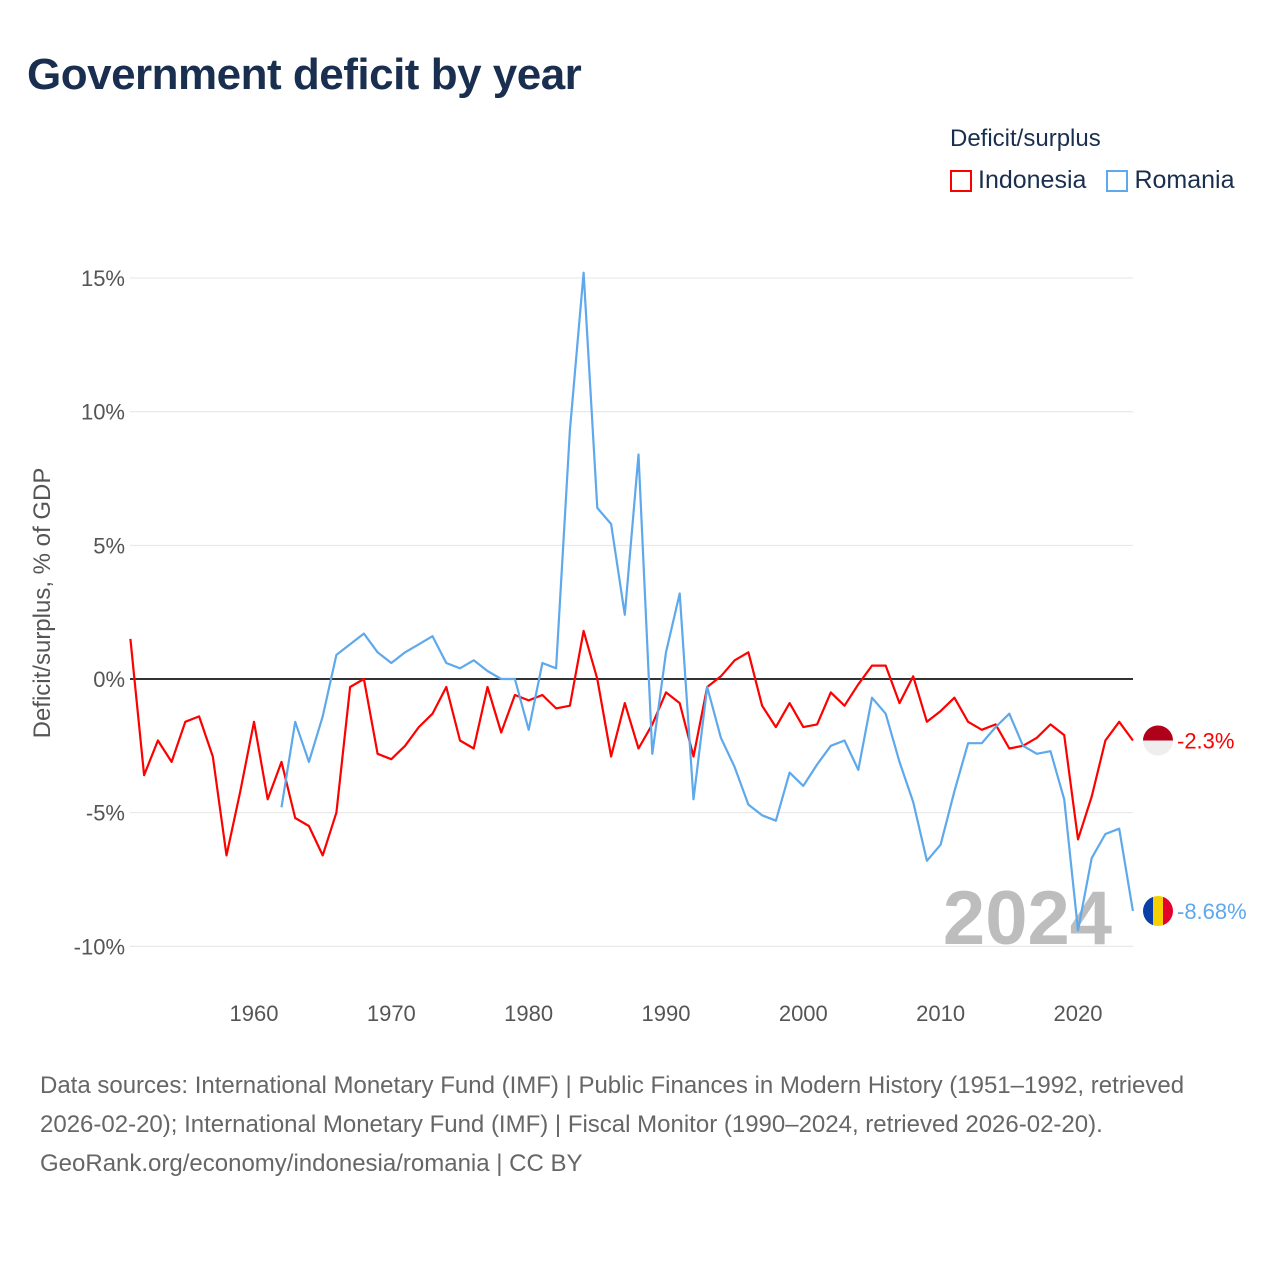 The width and height of the screenshot is (1280, 1280). I want to click on y-axis-title: Deficit/surplus, % of GDP, so click(42, 603).